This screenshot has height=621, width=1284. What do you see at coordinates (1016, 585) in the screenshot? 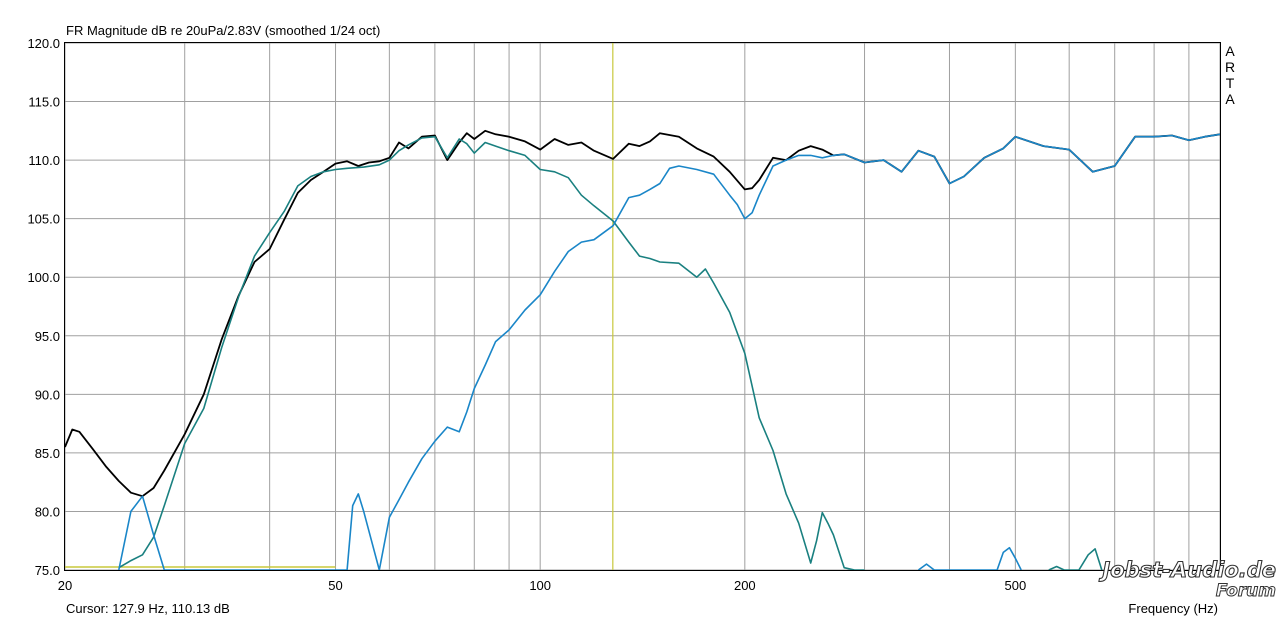
I see `x-tick-label: 500` at bounding box center [1016, 585].